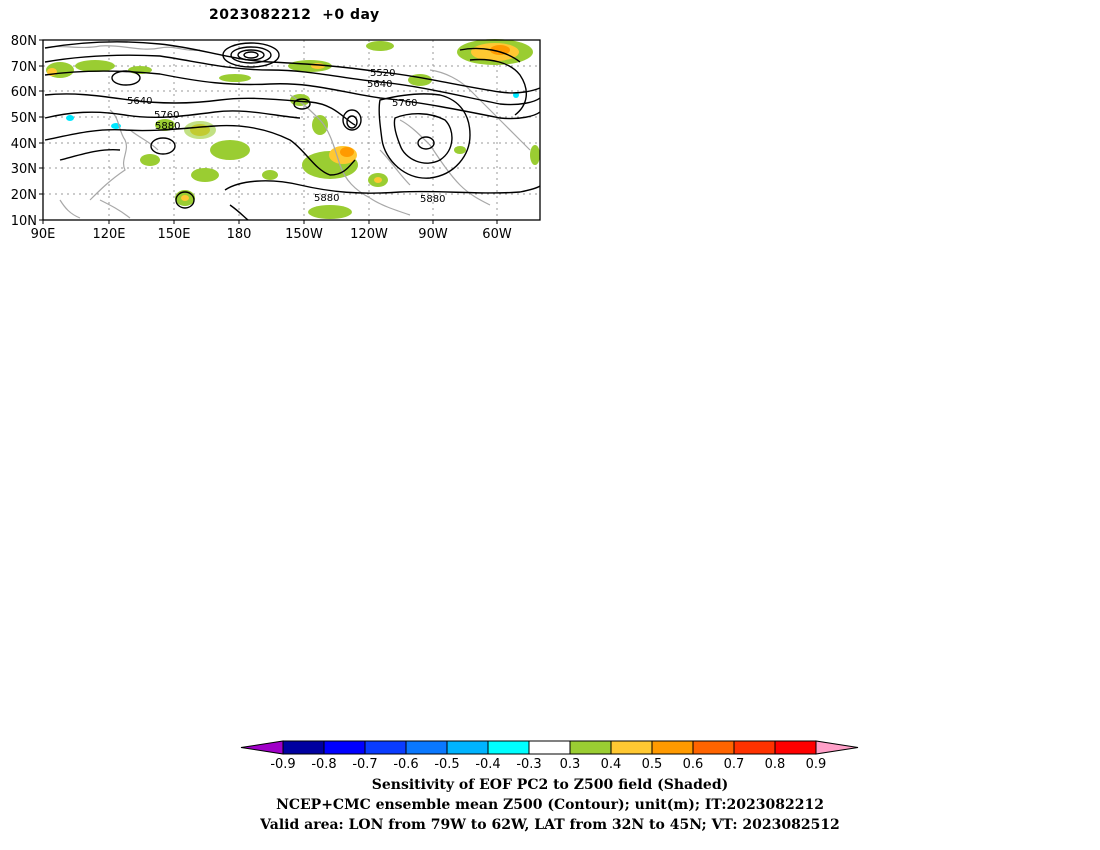 This screenshot has height=850, width=1100. I want to click on colorbar-boxes, so click(549, 747).